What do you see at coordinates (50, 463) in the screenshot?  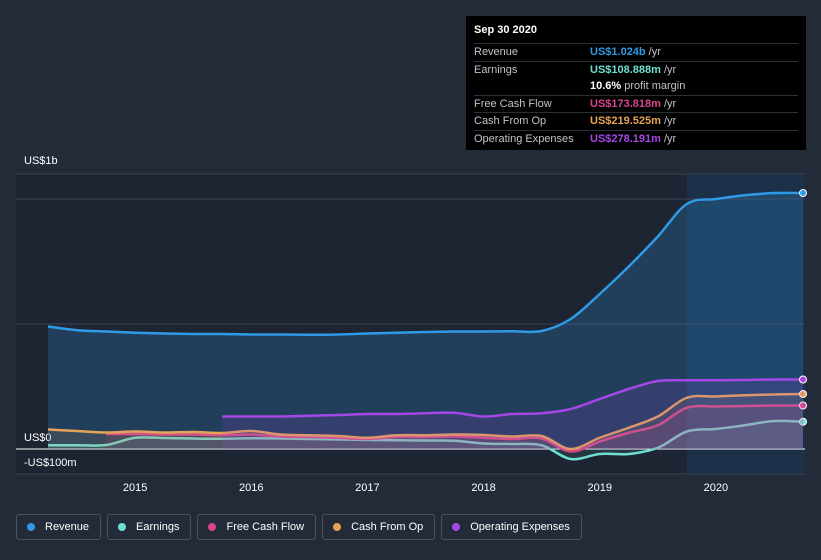 I see `y-tick-label: -US$100m` at bounding box center [50, 463].